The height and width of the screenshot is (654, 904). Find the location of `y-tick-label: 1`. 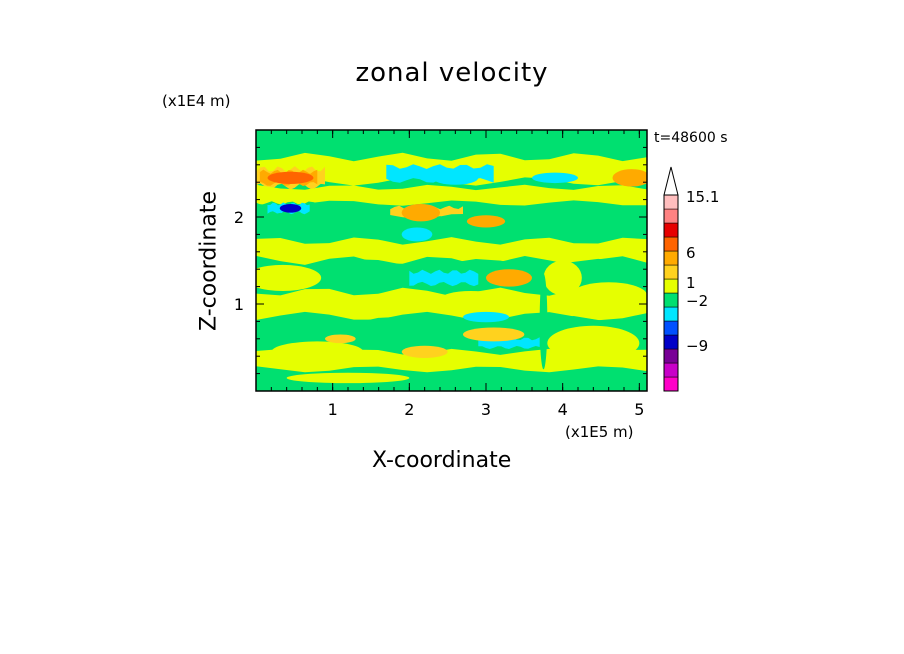

y-tick-label: 1 is located at coordinates (239, 304).